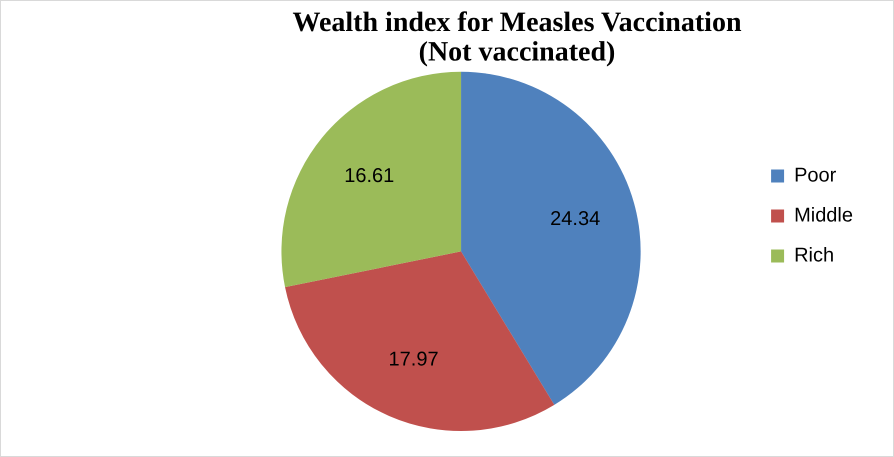  I want to click on legend-label: Middle, so click(824, 215).